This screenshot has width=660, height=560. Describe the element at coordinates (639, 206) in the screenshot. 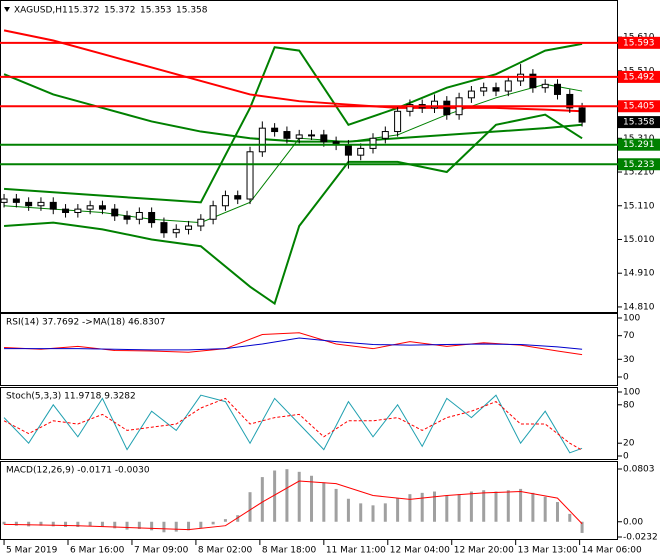

I see `y-tick-label: 15.110` at that location.